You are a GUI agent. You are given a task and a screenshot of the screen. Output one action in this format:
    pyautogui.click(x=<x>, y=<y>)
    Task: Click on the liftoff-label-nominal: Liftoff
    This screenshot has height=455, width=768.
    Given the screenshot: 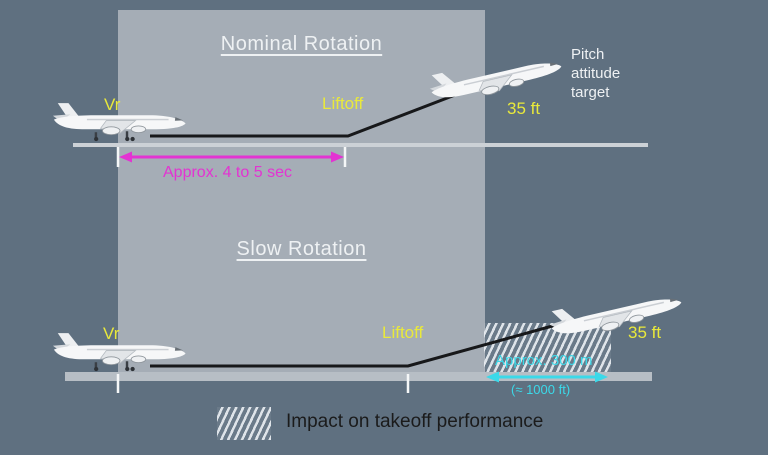 What is the action you would take?
    pyautogui.click(x=343, y=103)
    